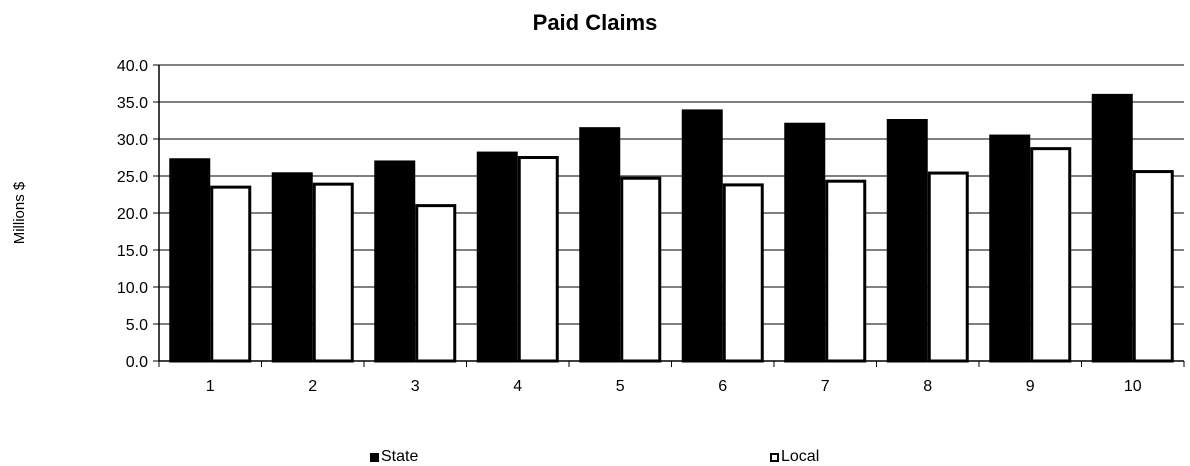 This screenshot has width=1190, height=466. Describe the element at coordinates (312, 386) in the screenshot. I see `x-tick-label: 2` at that location.